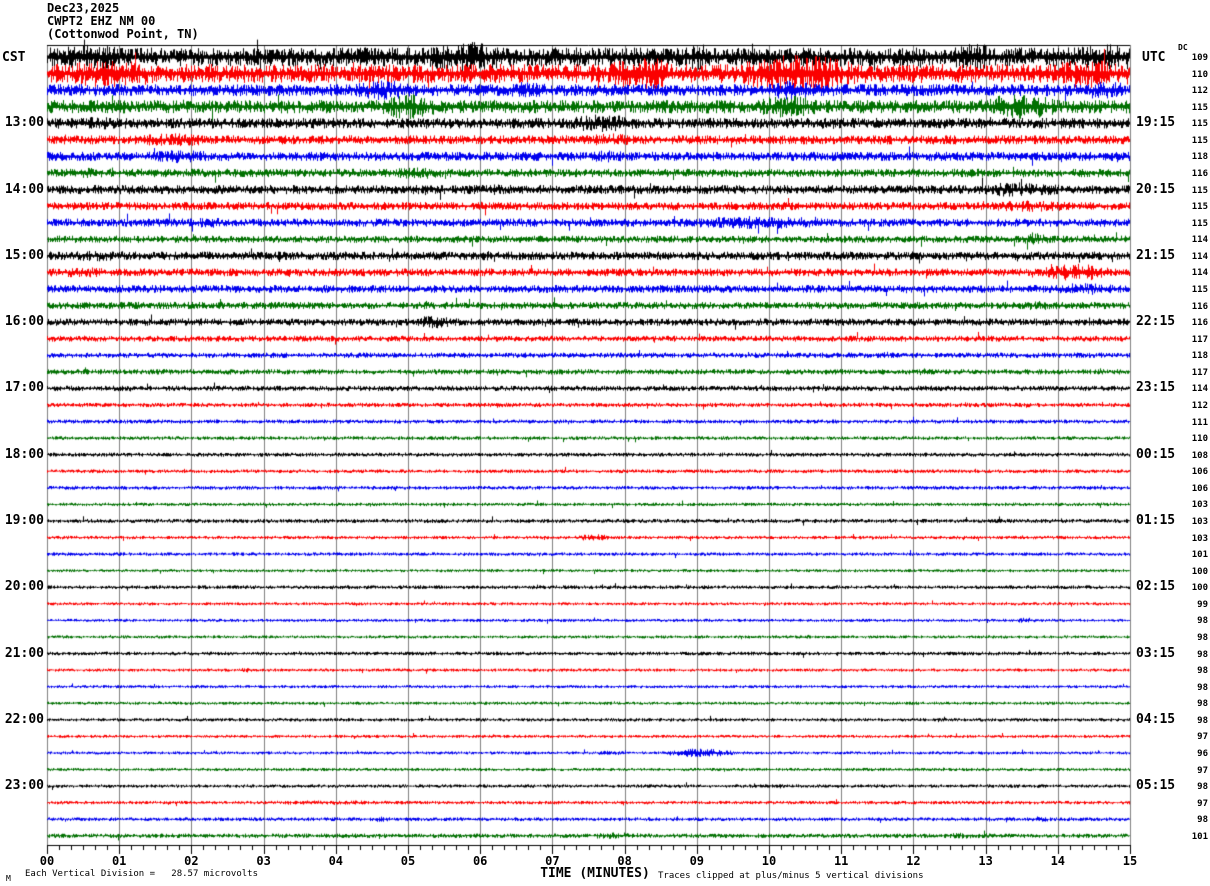 Image resolution: width=1210 pixels, height=886 pixels. Describe the element at coordinates (1199, 422) in the screenshot. I see `dc-offset-value: 111` at that location.